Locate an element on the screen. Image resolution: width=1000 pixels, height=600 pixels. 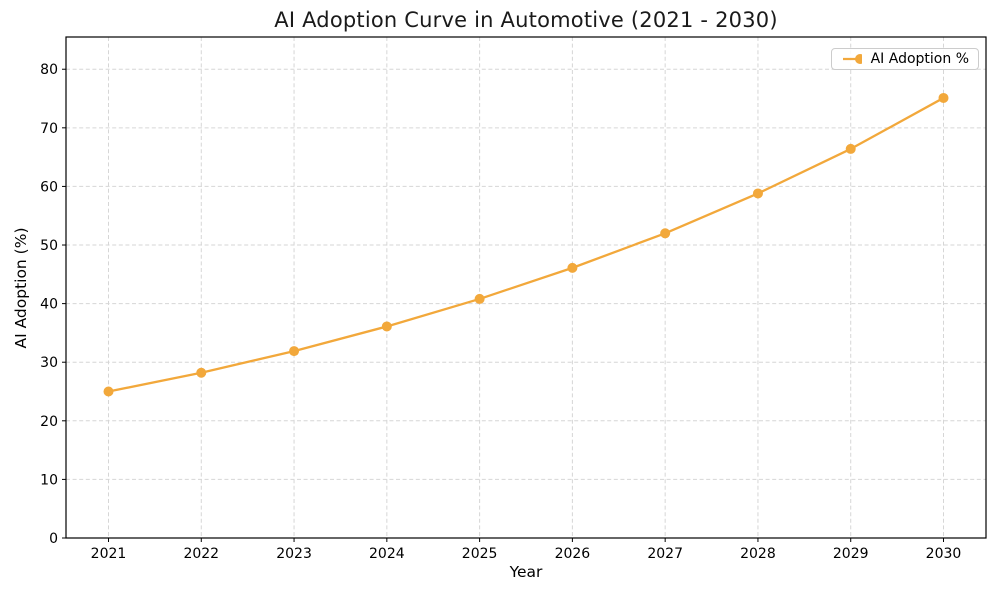
x-tick-label: 2030 is located at coordinates (944, 554).